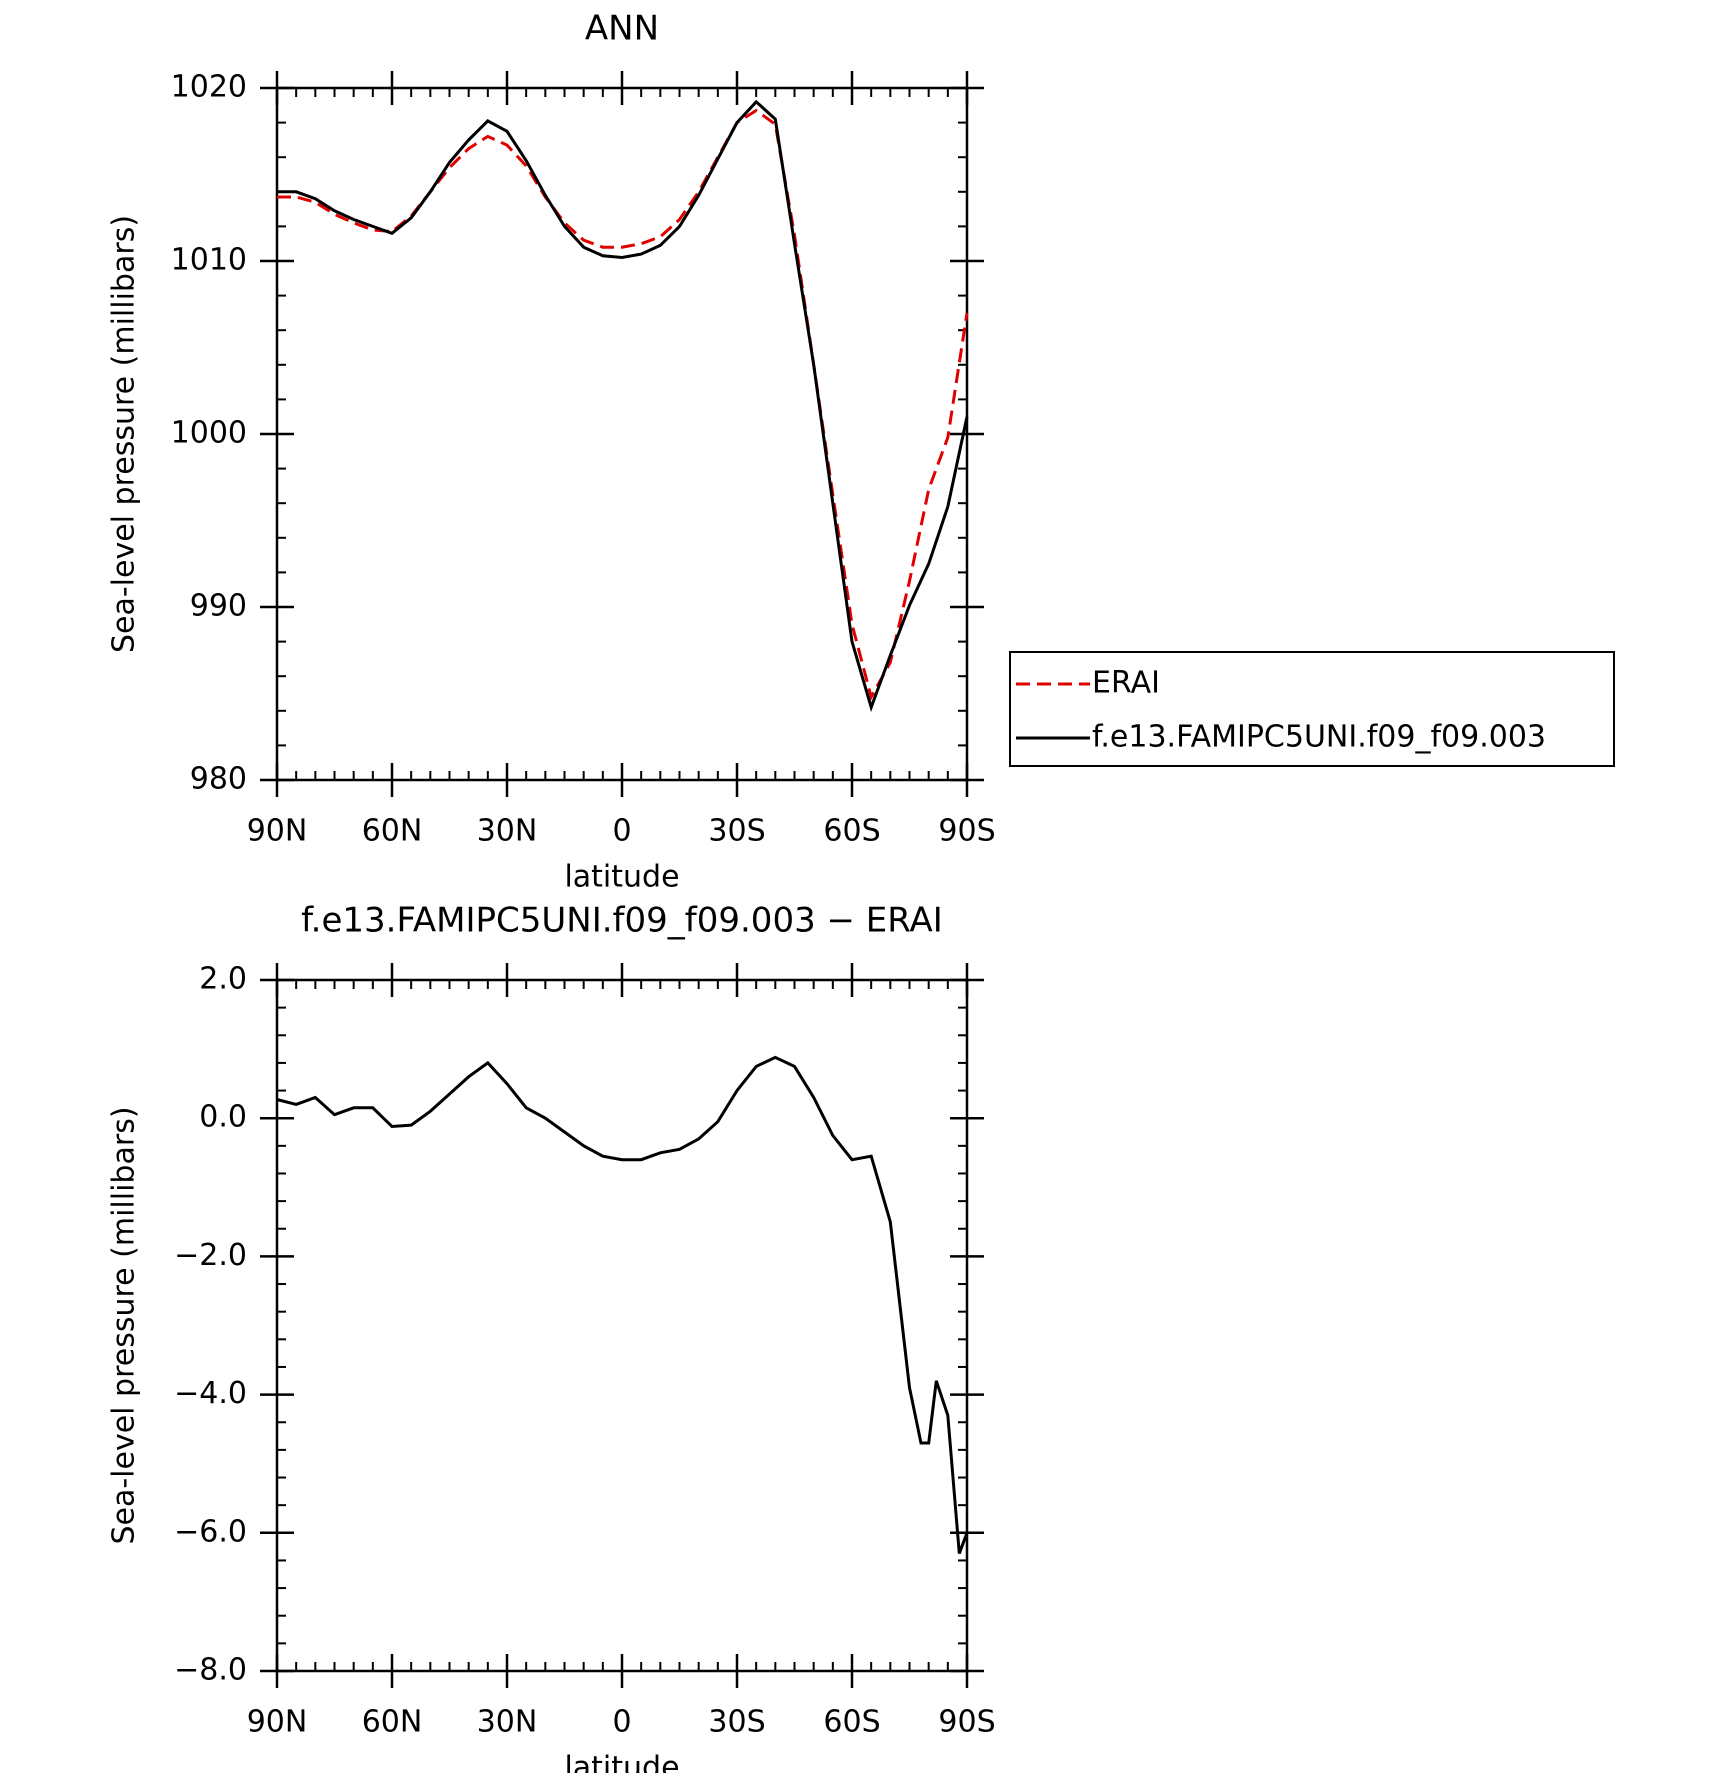  What do you see at coordinates (218, 779) in the screenshot?
I see `y-tick-label: 980` at bounding box center [218, 779].